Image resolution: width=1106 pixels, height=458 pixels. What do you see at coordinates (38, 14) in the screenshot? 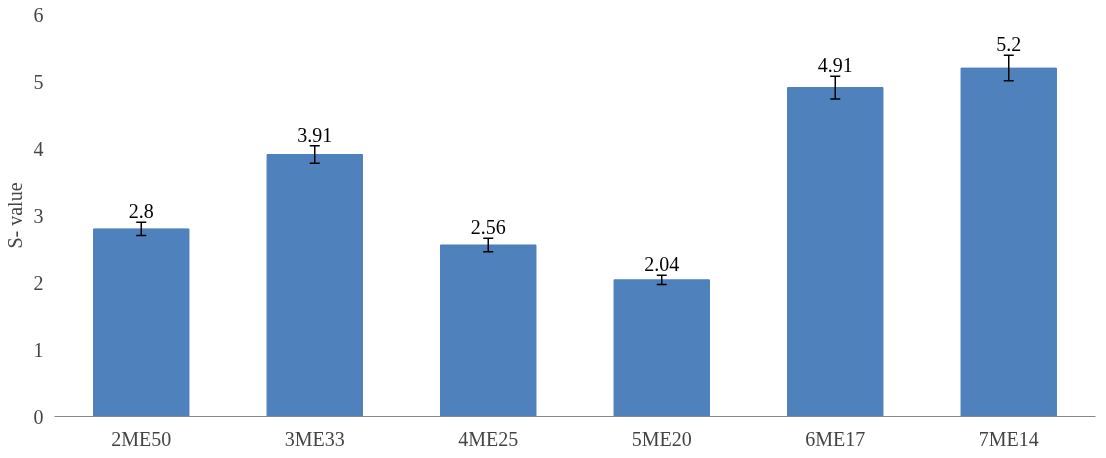
I see `y-tick-label: 6` at bounding box center [38, 14].